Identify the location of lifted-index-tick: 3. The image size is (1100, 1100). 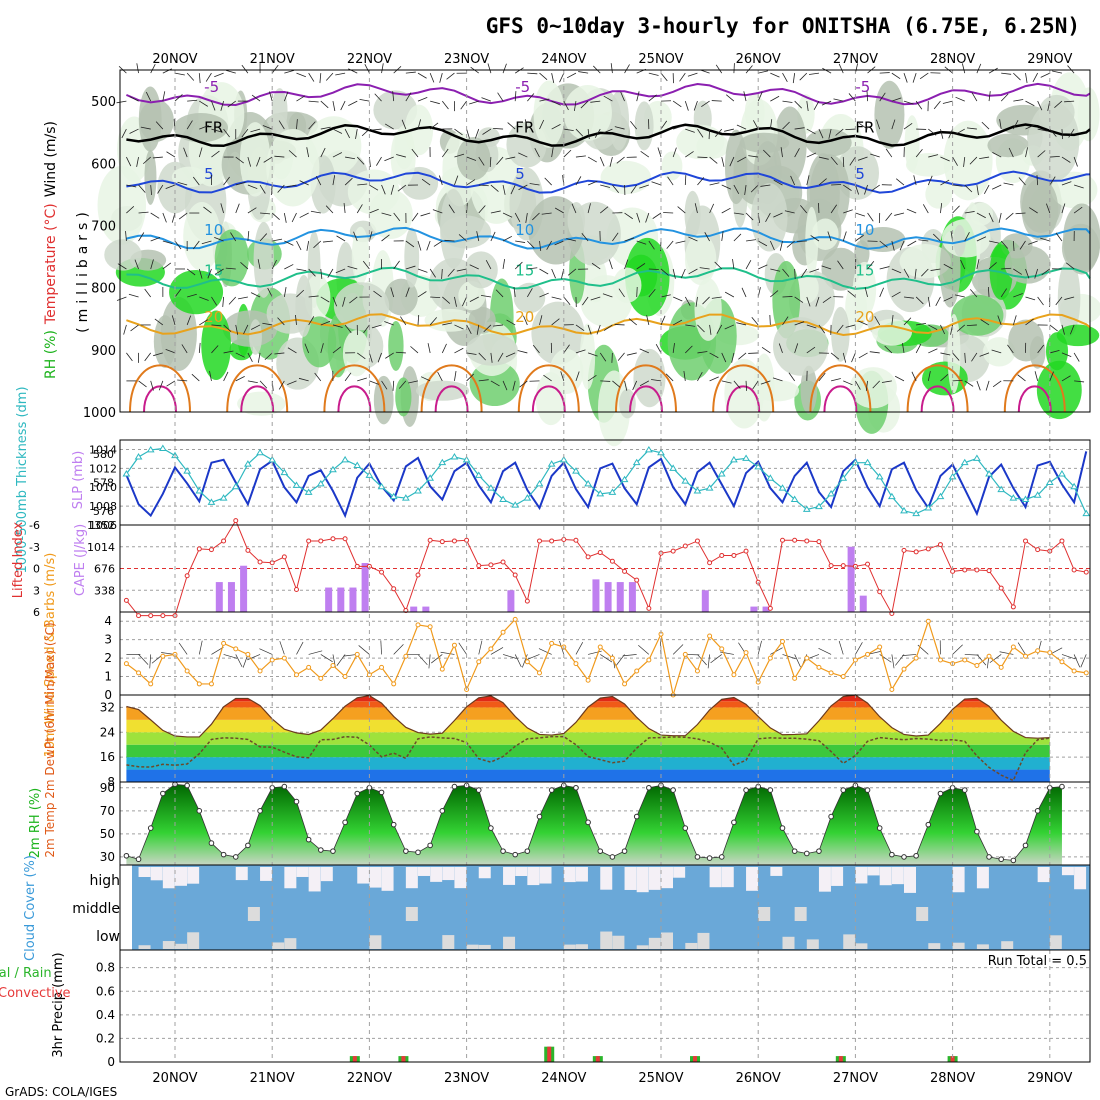
(36, 590).